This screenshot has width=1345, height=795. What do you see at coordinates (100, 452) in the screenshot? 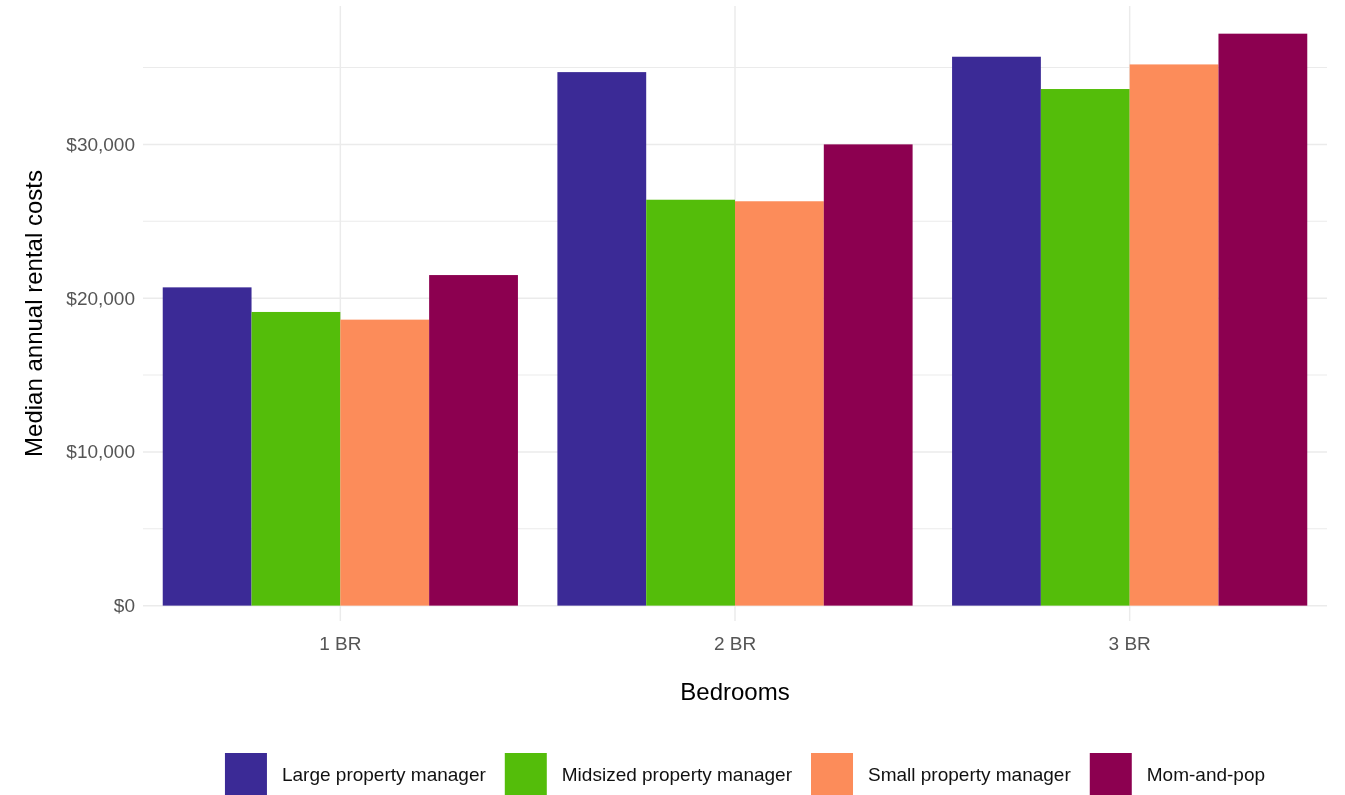
I see `y-tick-label: $10,000` at bounding box center [100, 452].